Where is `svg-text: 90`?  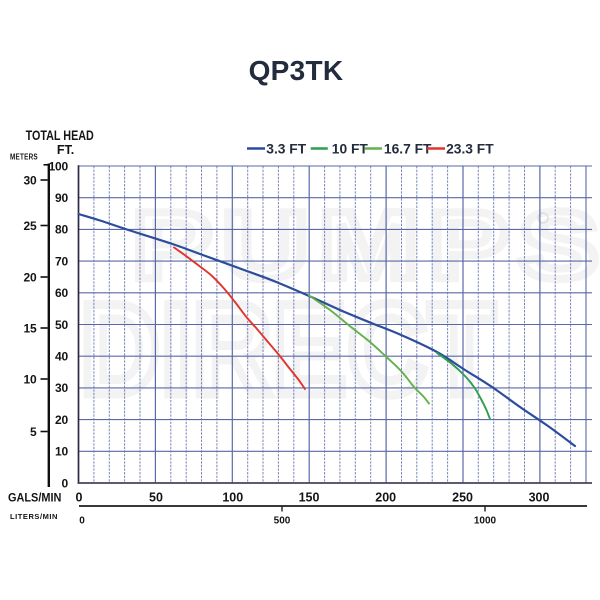 svg-text: 90 is located at coordinates (61, 198).